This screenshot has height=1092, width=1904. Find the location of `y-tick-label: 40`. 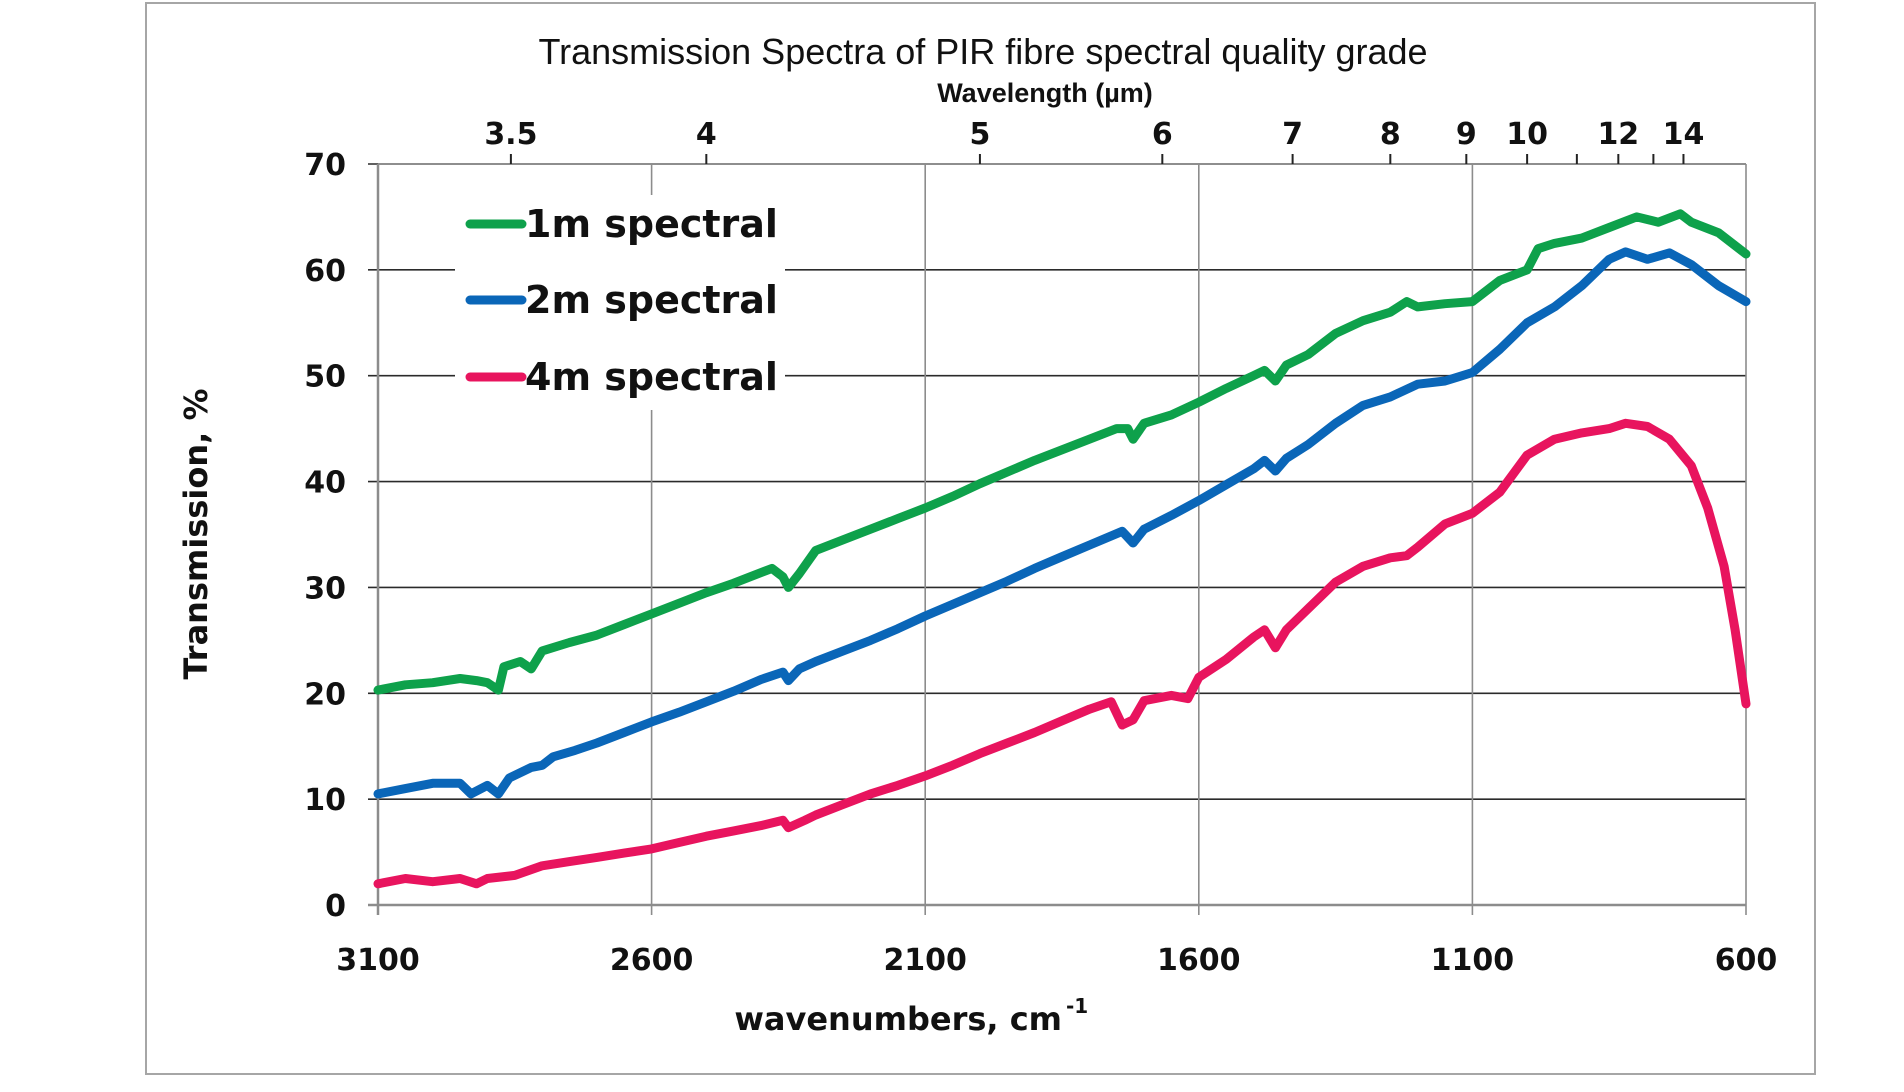

y-tick-label: 40 is located at coordinates (325, 483).